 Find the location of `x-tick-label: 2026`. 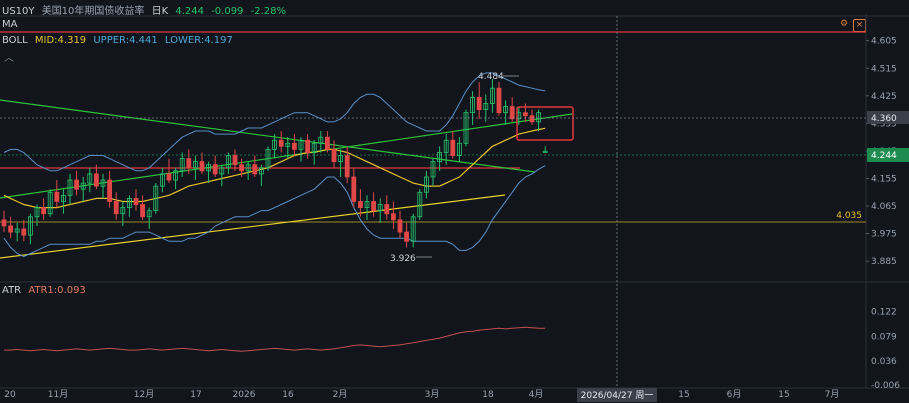

x-tick-label: 2026 is located at coordinates (244, 395).